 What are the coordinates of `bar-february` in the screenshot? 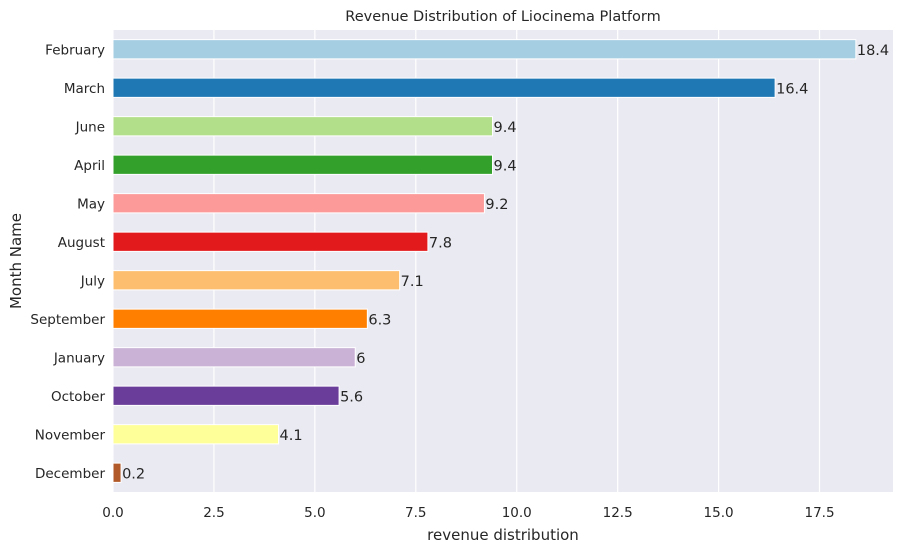 It's located at (484, 49).